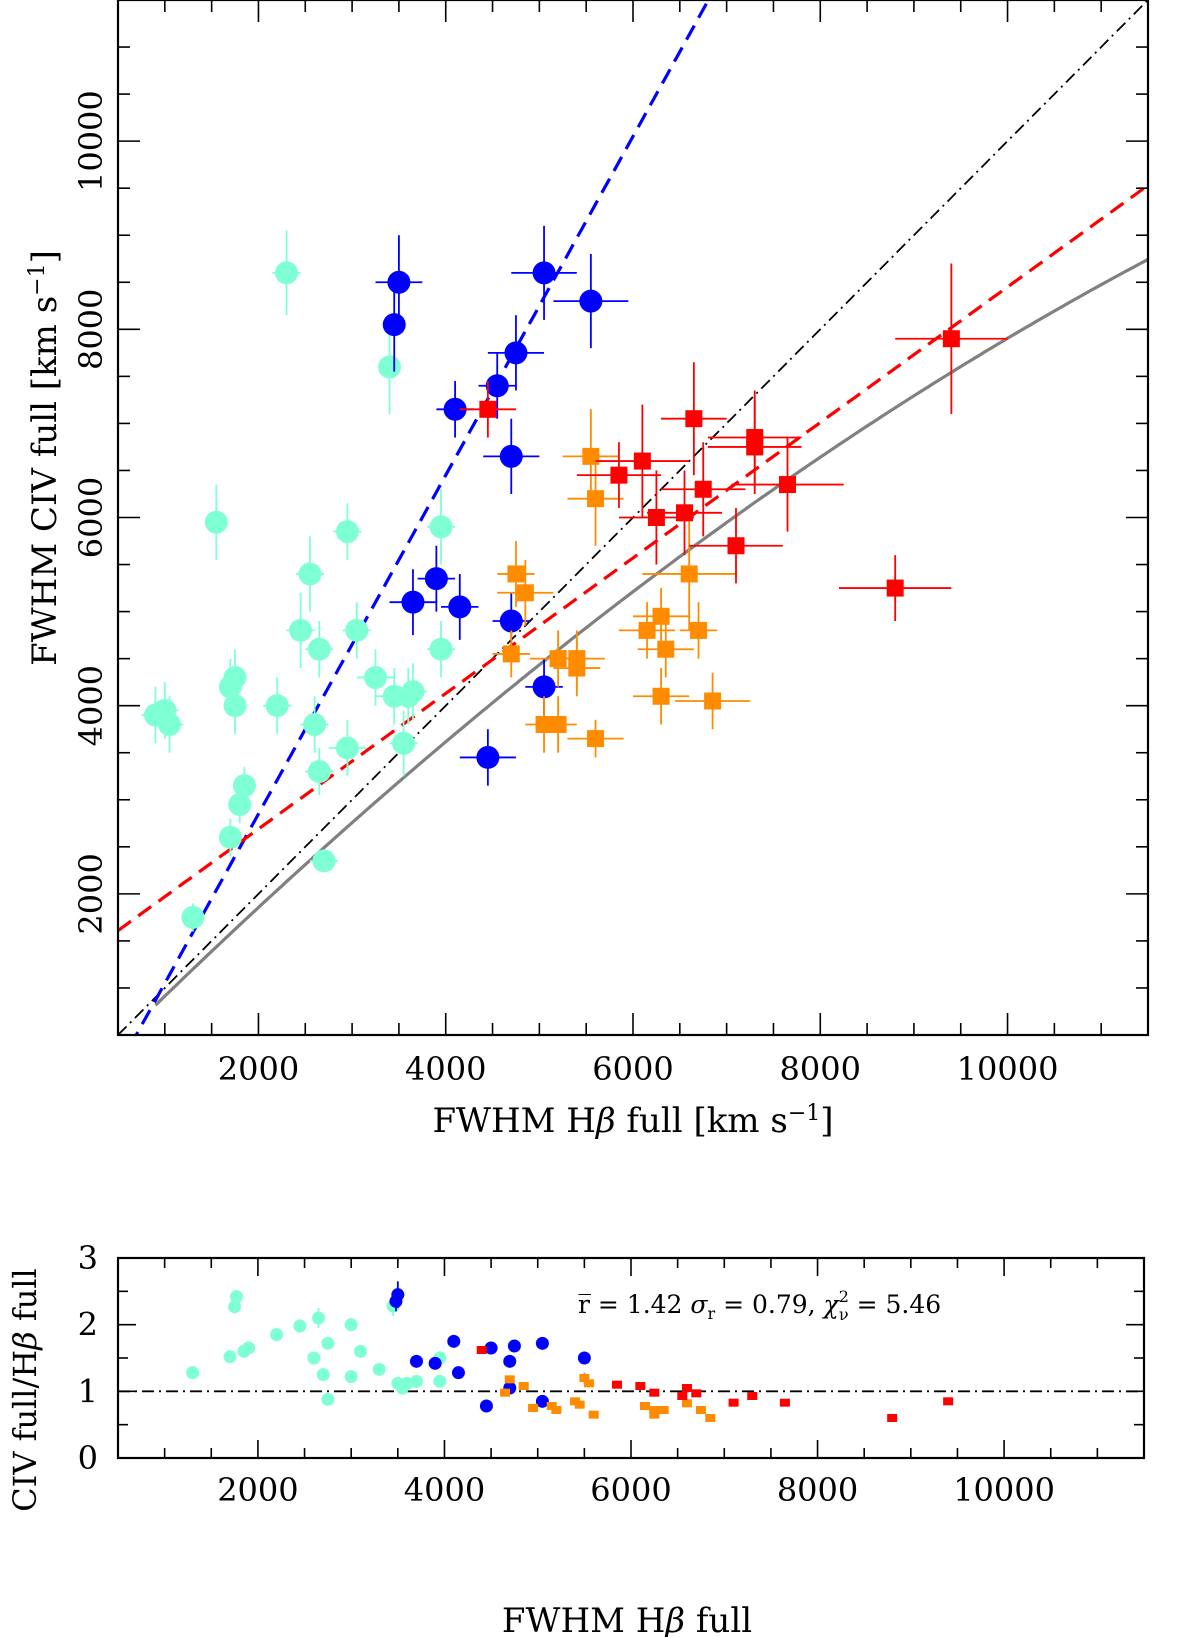  What do you see at coordinates (258, 1069) in the screenshot?
I see `main-x-tick-label: 2000` at bounding box center [258, 1069].